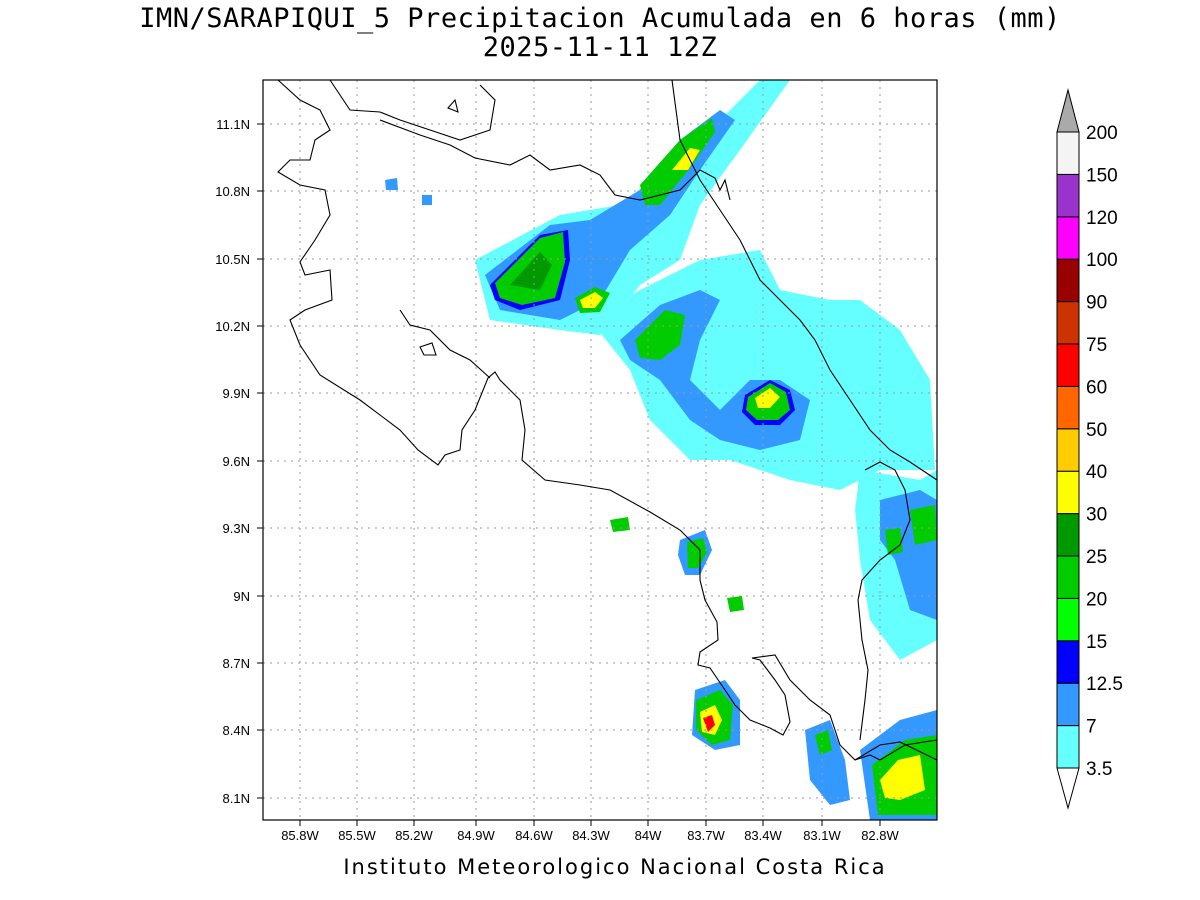 Image resolution: width=1200 pixels, height=900 pixels. Describe the element at coordinates (1102, 133) in the screenshot. I see `colorbar-label: 200` at that location.